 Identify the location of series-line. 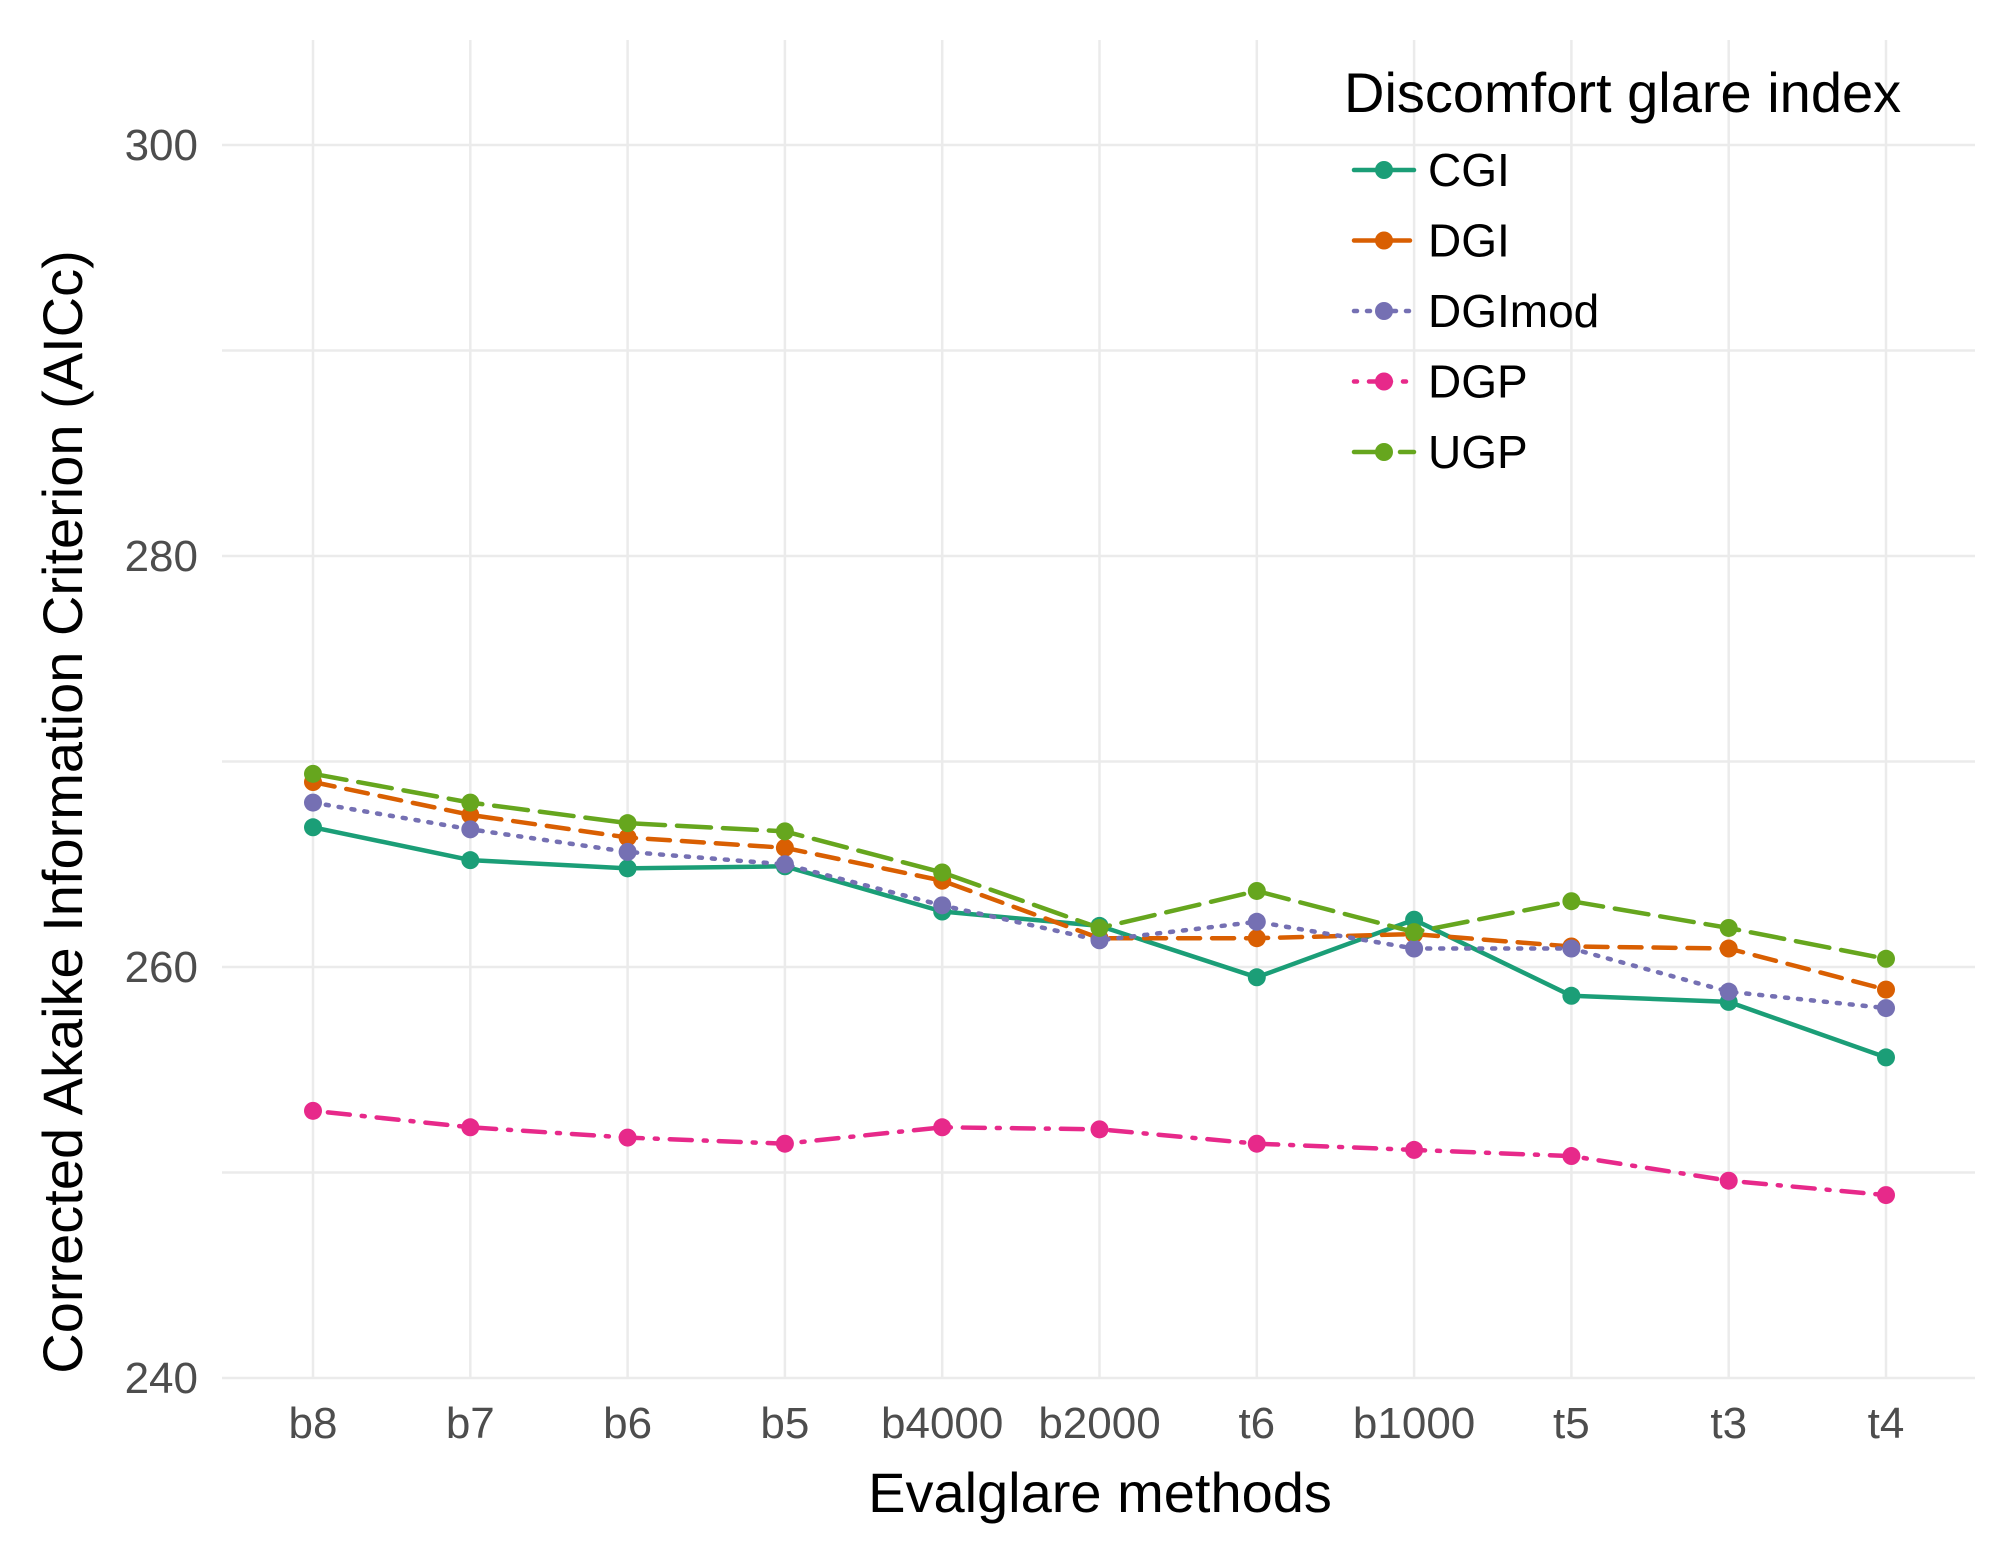
(1099, 905).